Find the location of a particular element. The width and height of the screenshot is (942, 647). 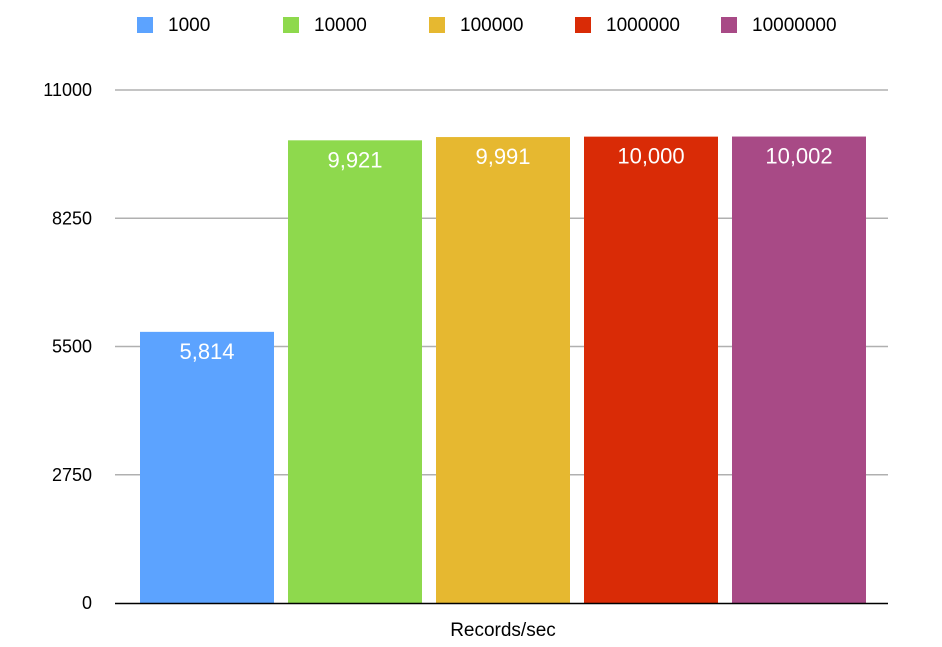

y-tick-label: 2750 is located at coordinates (72, 475).